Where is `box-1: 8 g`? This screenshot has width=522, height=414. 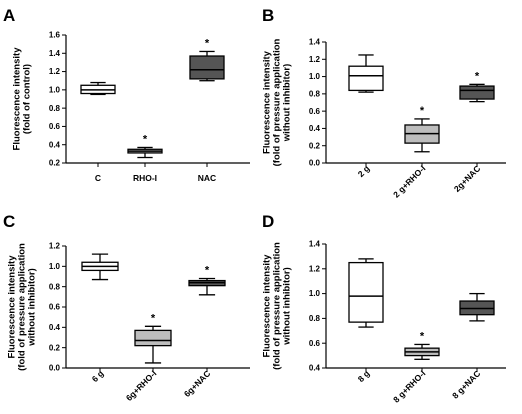
box-1: 8 g is located at coordinates (366, 321).